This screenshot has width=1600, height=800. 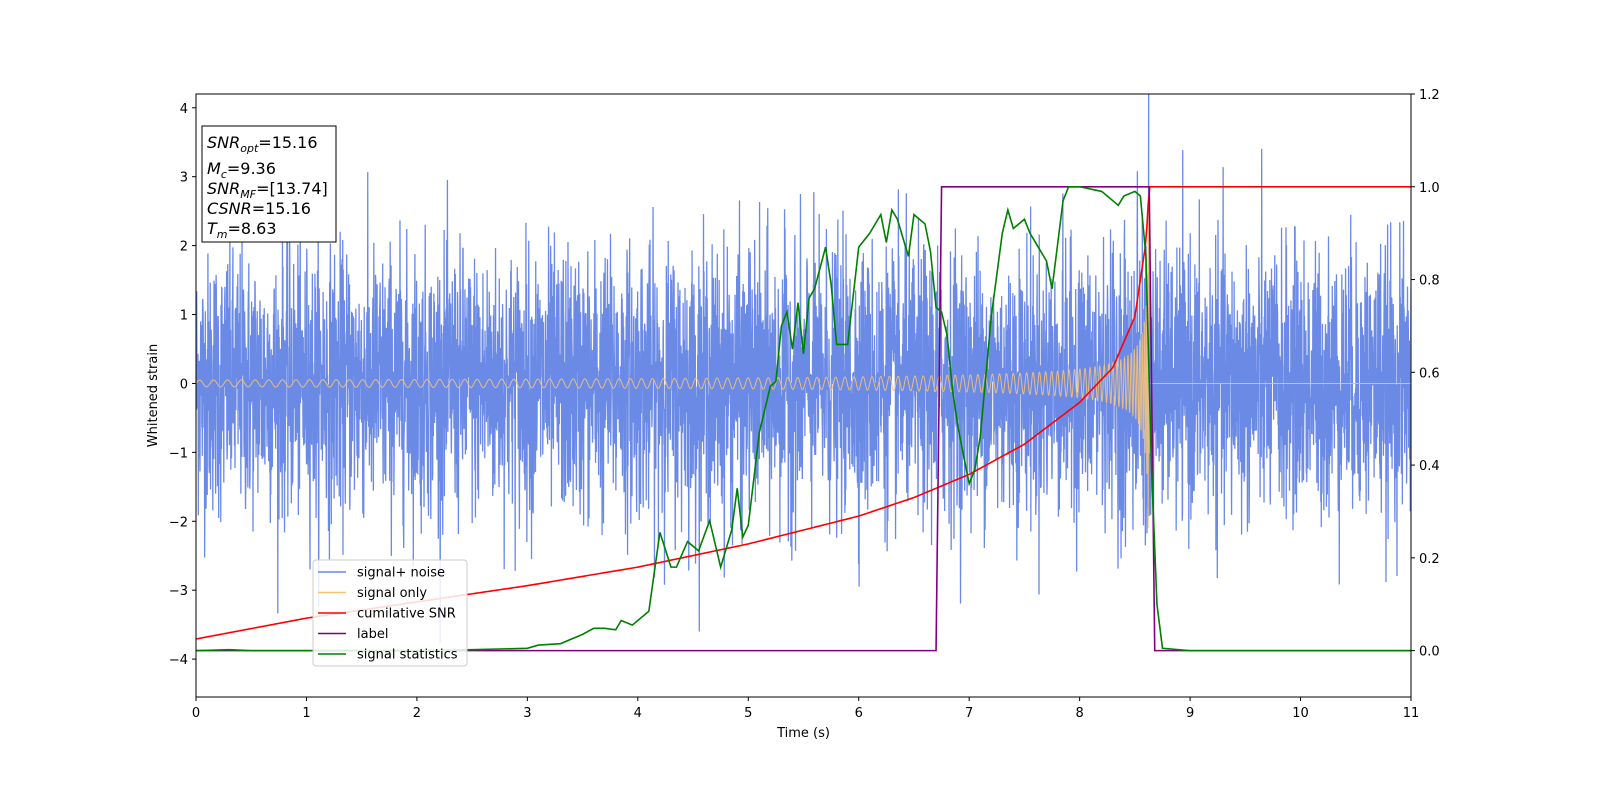 I want to click on y-left-tick-label: −4, so click(x=178, y=660).